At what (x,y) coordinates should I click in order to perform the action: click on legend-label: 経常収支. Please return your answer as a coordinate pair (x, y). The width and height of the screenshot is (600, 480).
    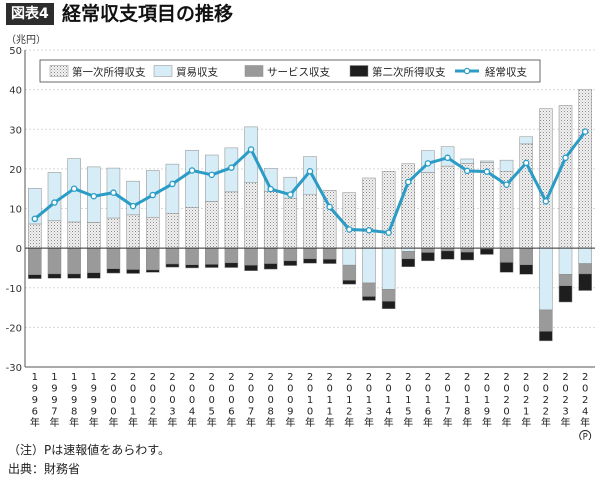
    Looking at the image, I should click on (506, 72).